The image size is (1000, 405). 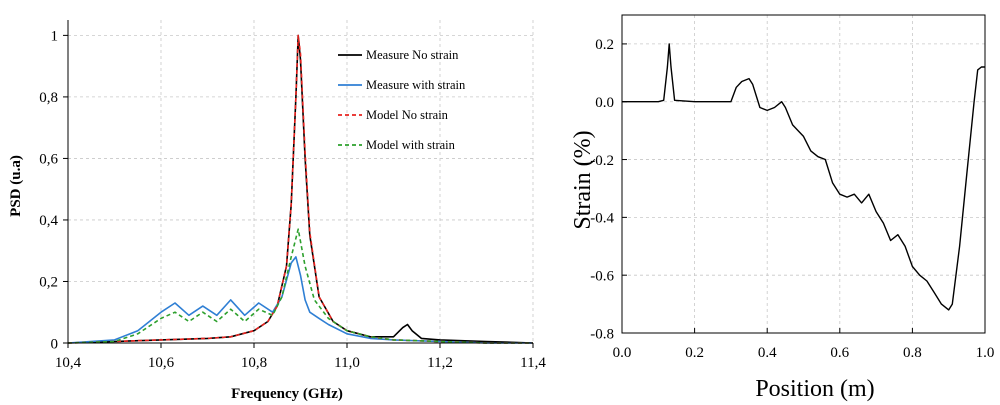 I want to click on psd-y-tick-label-2: 0,4, so click(x=48, y=221).